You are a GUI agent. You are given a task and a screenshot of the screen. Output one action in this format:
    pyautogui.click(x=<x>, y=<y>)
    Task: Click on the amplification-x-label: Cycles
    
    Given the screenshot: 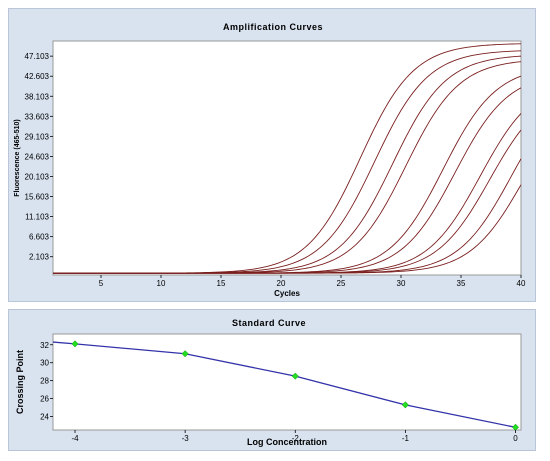 What is the action you would take?
    pyautogui.click(x=287, y=293)
    